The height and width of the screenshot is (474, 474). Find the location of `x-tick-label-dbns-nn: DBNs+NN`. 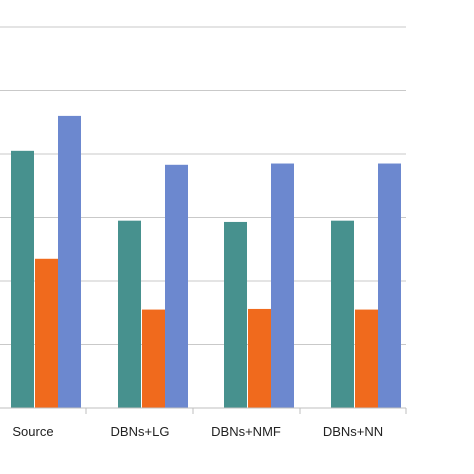

x-tick-label-dbns-nn: DBNs+NN is located at coordinates (353, 431).